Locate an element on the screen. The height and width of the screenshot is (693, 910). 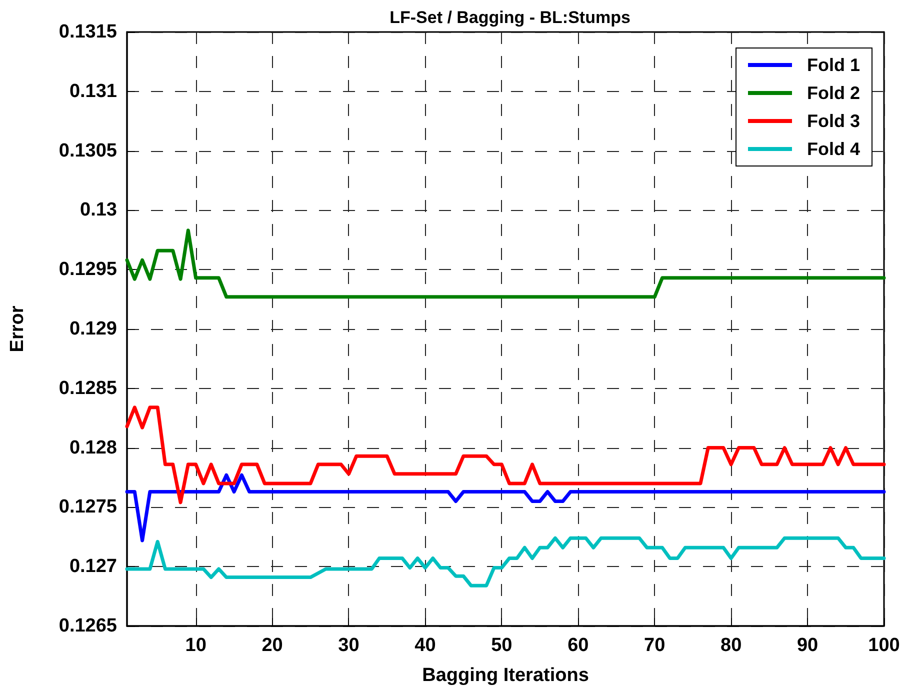
x-tick-label: 50 is located at coordinates (501, 645).